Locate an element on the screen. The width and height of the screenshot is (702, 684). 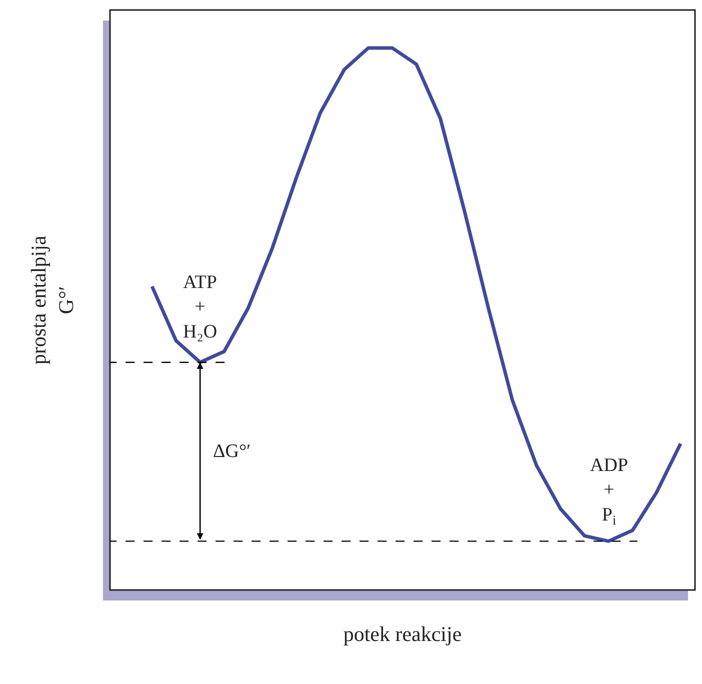
annotation: ΔG°′ is located at coordinates (232, 451).